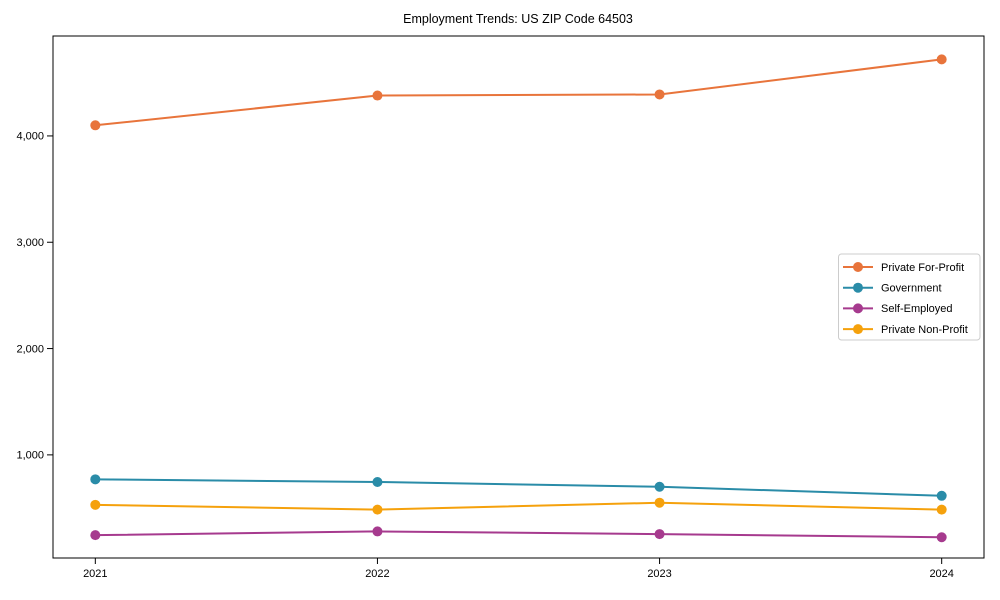  Describe the element at coordinates (924, 330) in the screenshot. I see `legend-label: Private Non-Profit` at that location.